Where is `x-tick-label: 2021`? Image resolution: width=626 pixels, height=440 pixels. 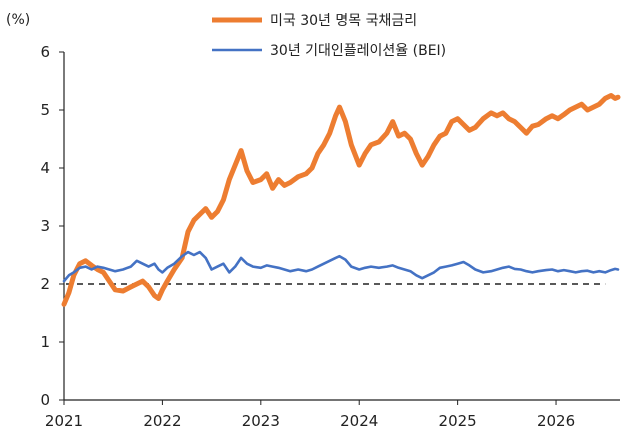
x-tick-label: 2021 is located at coordinates (64, 421).